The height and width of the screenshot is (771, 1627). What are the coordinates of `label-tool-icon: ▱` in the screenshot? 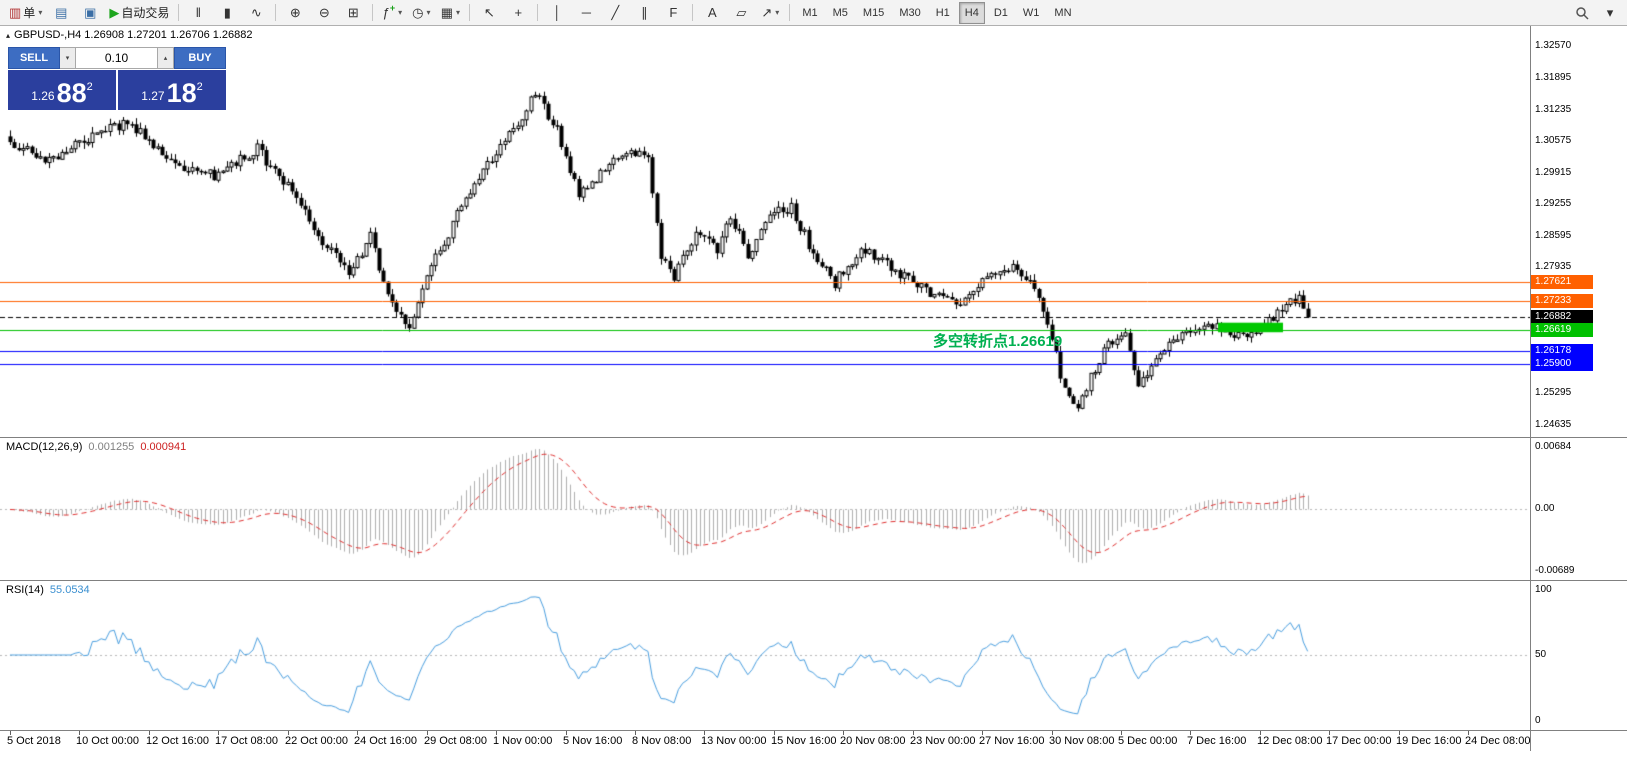 It's located at (741, 12).